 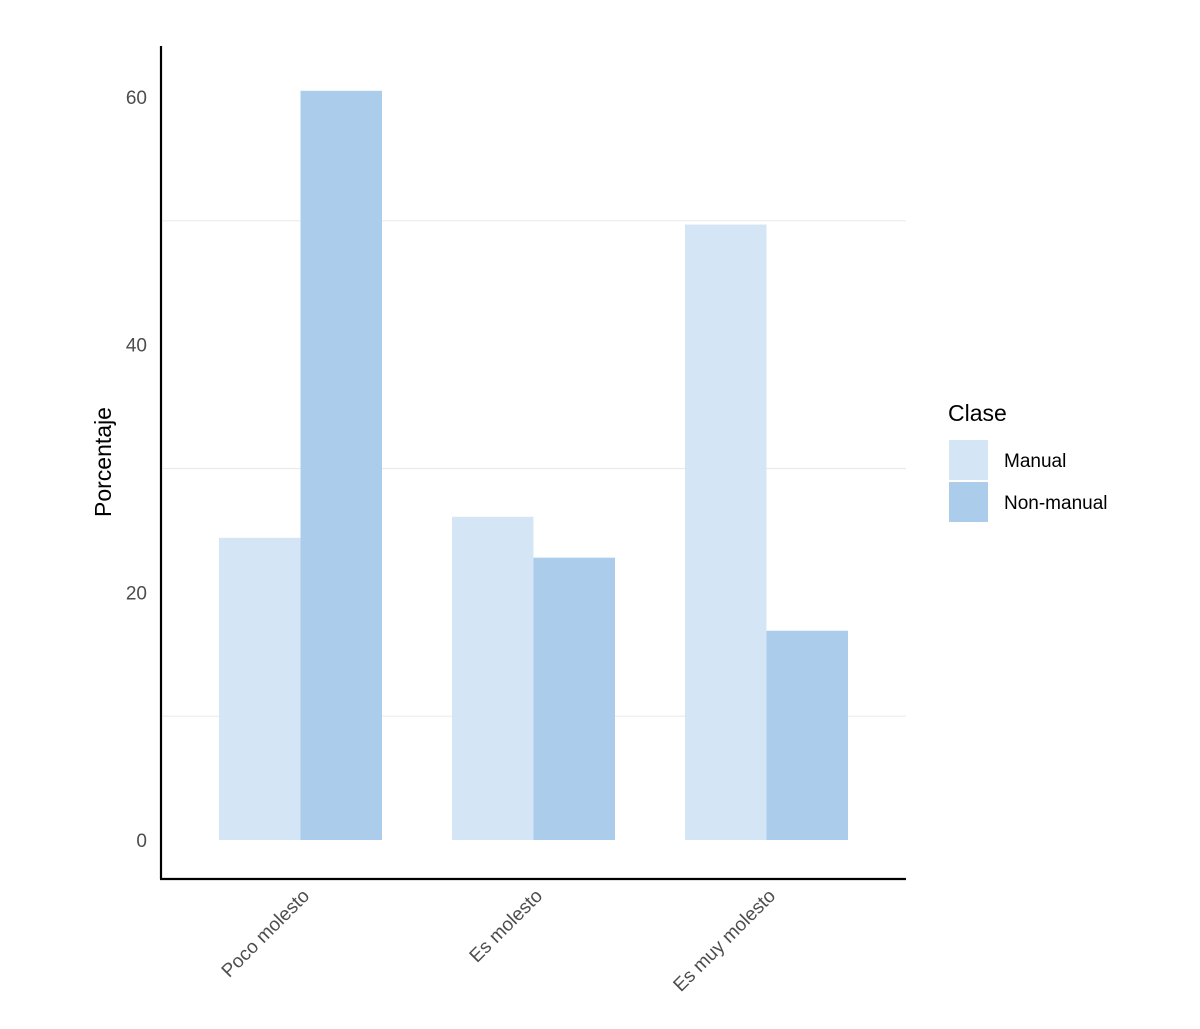 What do you see at coordinates (1035, 461) in the screenshot?
I see `legend-label: Manual` at bounding box center [1035, 461].